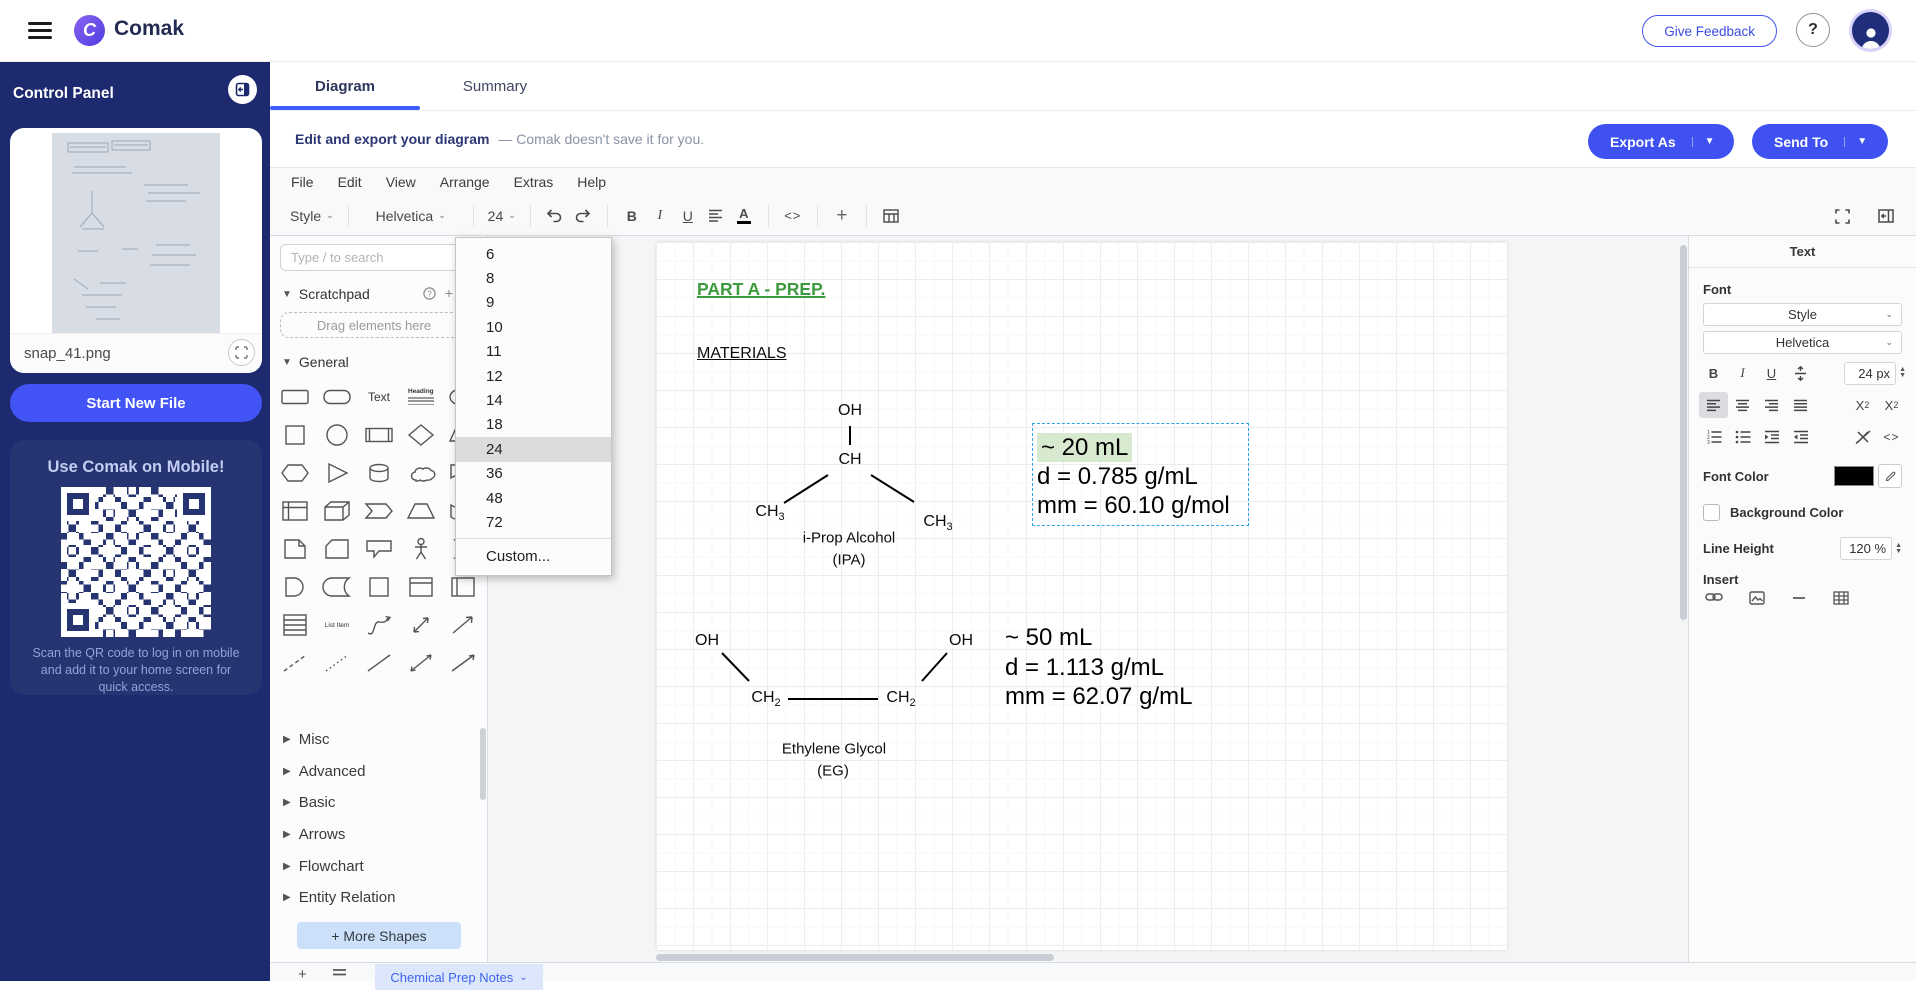 The width and height of the screenshot is (1916, 990). I want to click on section-advanced: ▶ Advanced, so click(324, 771).